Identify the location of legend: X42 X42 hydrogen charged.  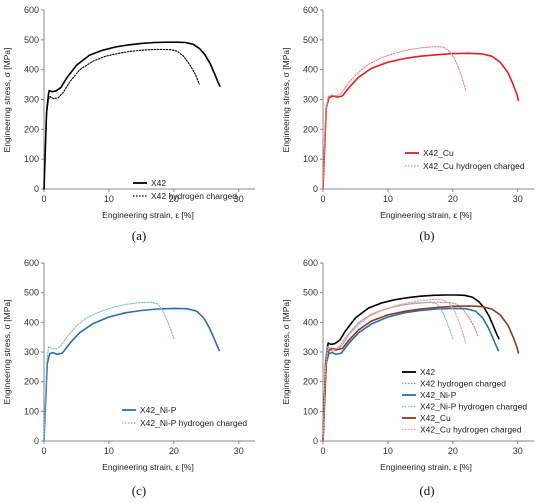
(185, 189).